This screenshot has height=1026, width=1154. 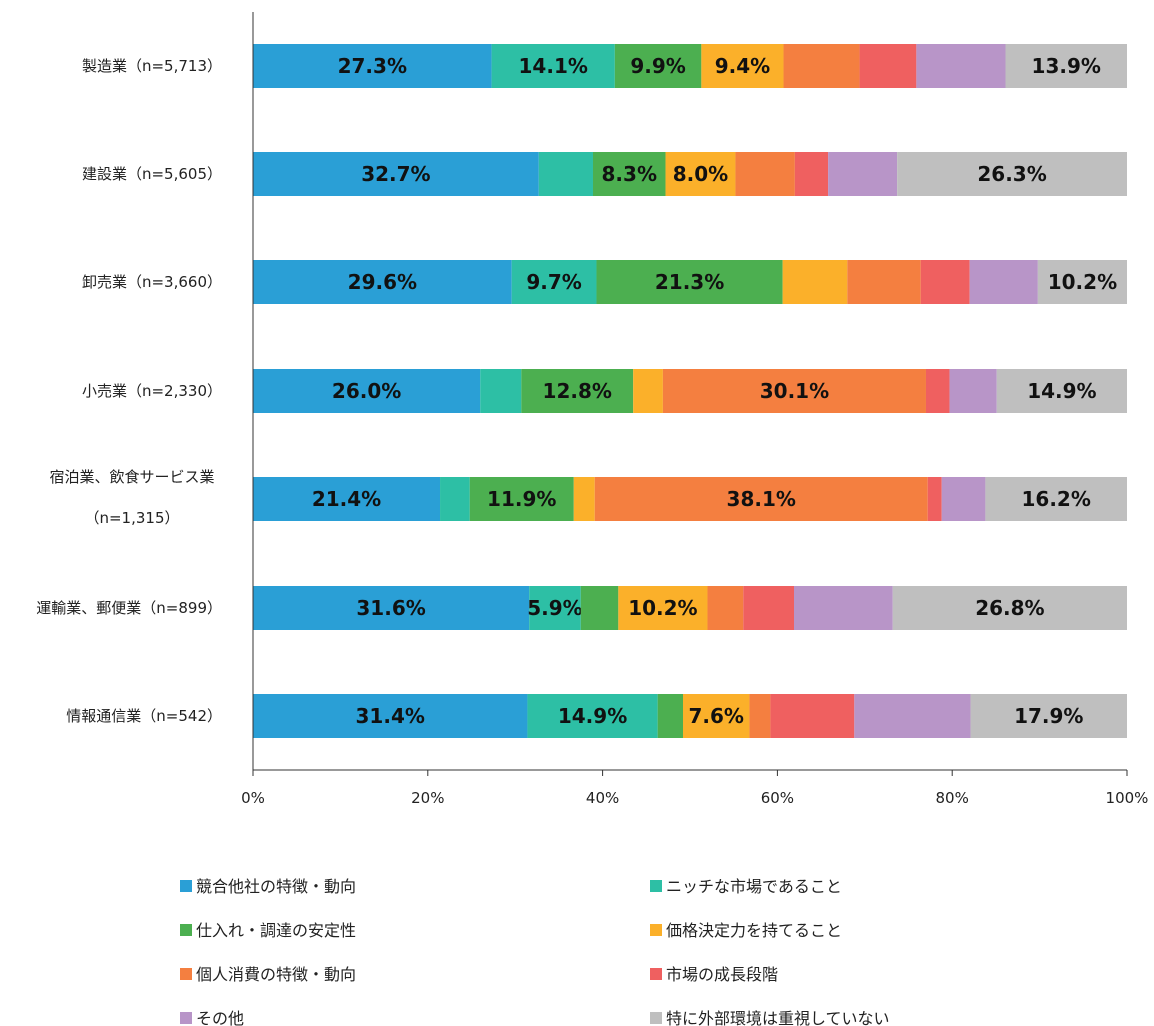 I want to click on data-label: 27.3%, so click(x=372, y=66).